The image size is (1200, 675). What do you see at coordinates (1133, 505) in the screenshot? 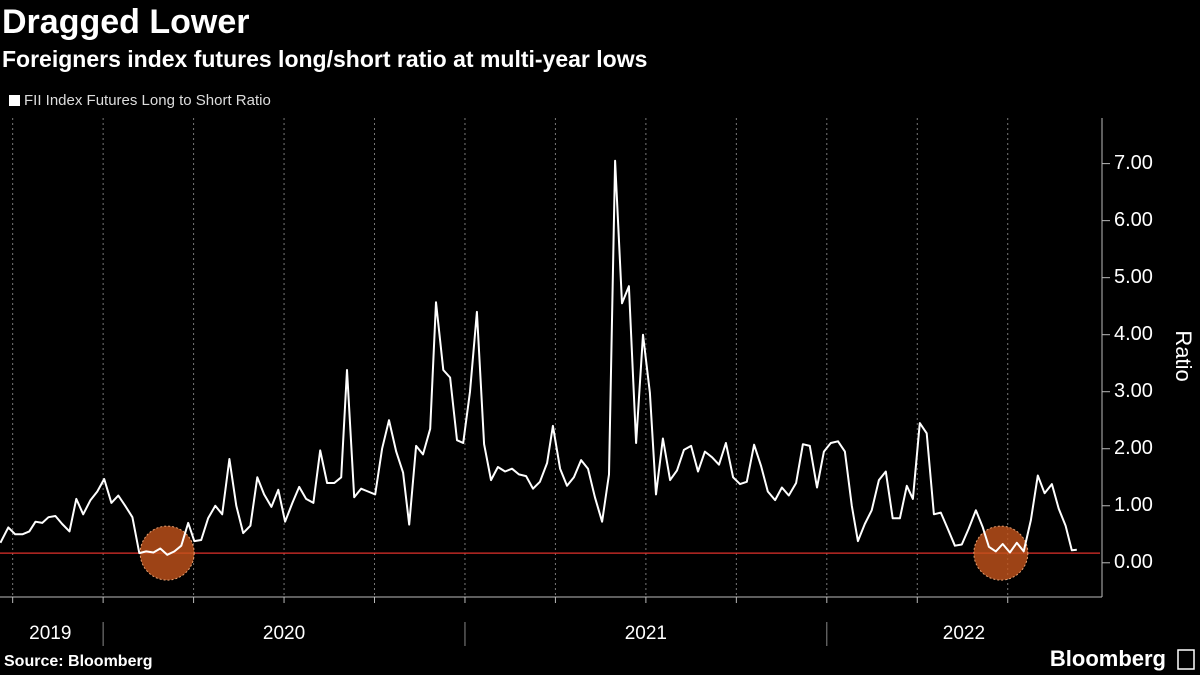
I see `y-tick-label: 1.00` at bounding box center [1133, 505].